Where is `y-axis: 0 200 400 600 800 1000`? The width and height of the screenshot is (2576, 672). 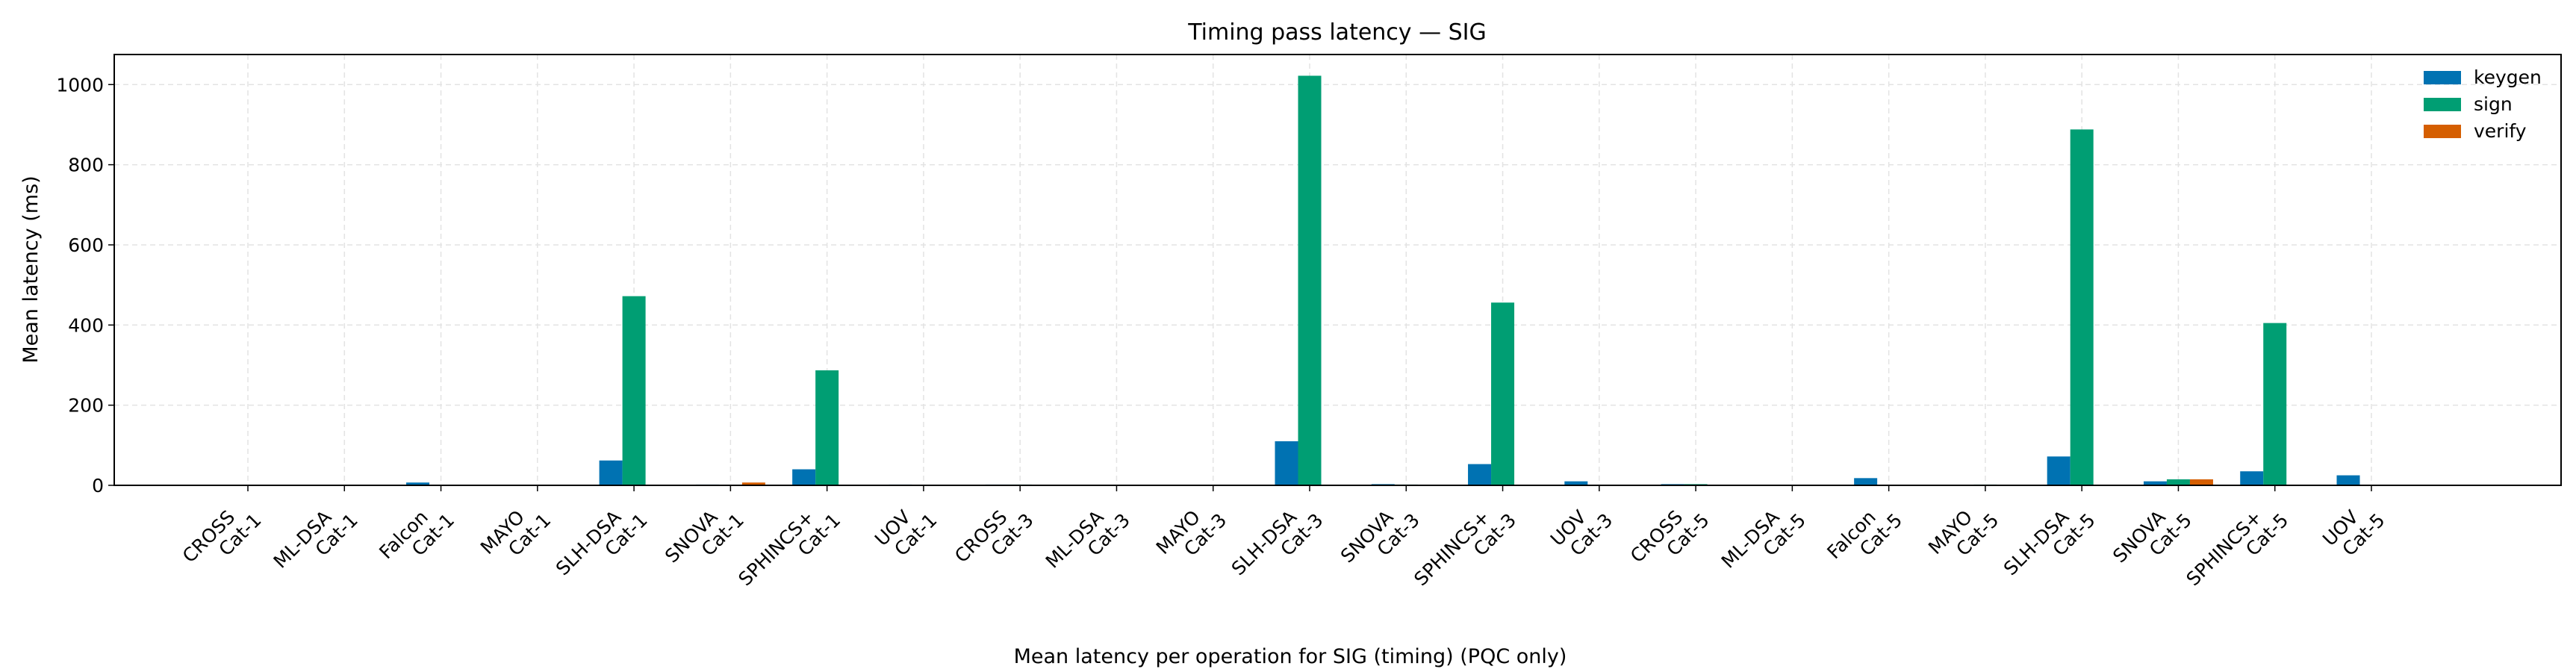 y-axis: 0 200 400 600 800 1000 is located at coordinates (85, 285).